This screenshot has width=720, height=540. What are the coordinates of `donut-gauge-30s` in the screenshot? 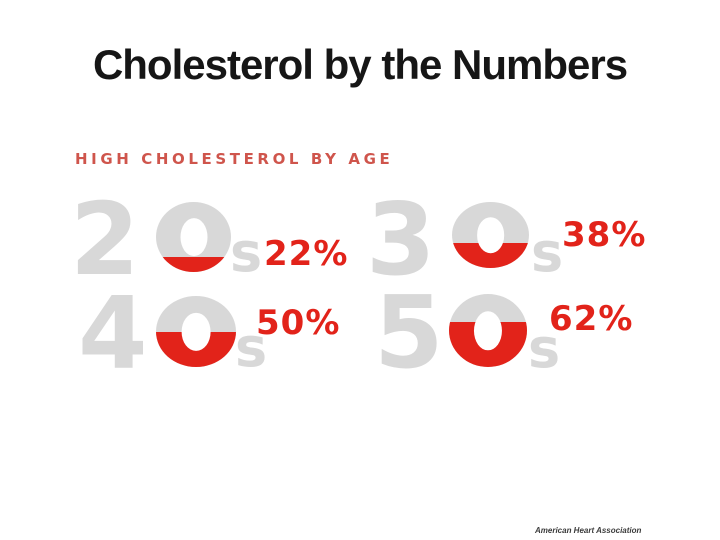 It's located at (490, 235).